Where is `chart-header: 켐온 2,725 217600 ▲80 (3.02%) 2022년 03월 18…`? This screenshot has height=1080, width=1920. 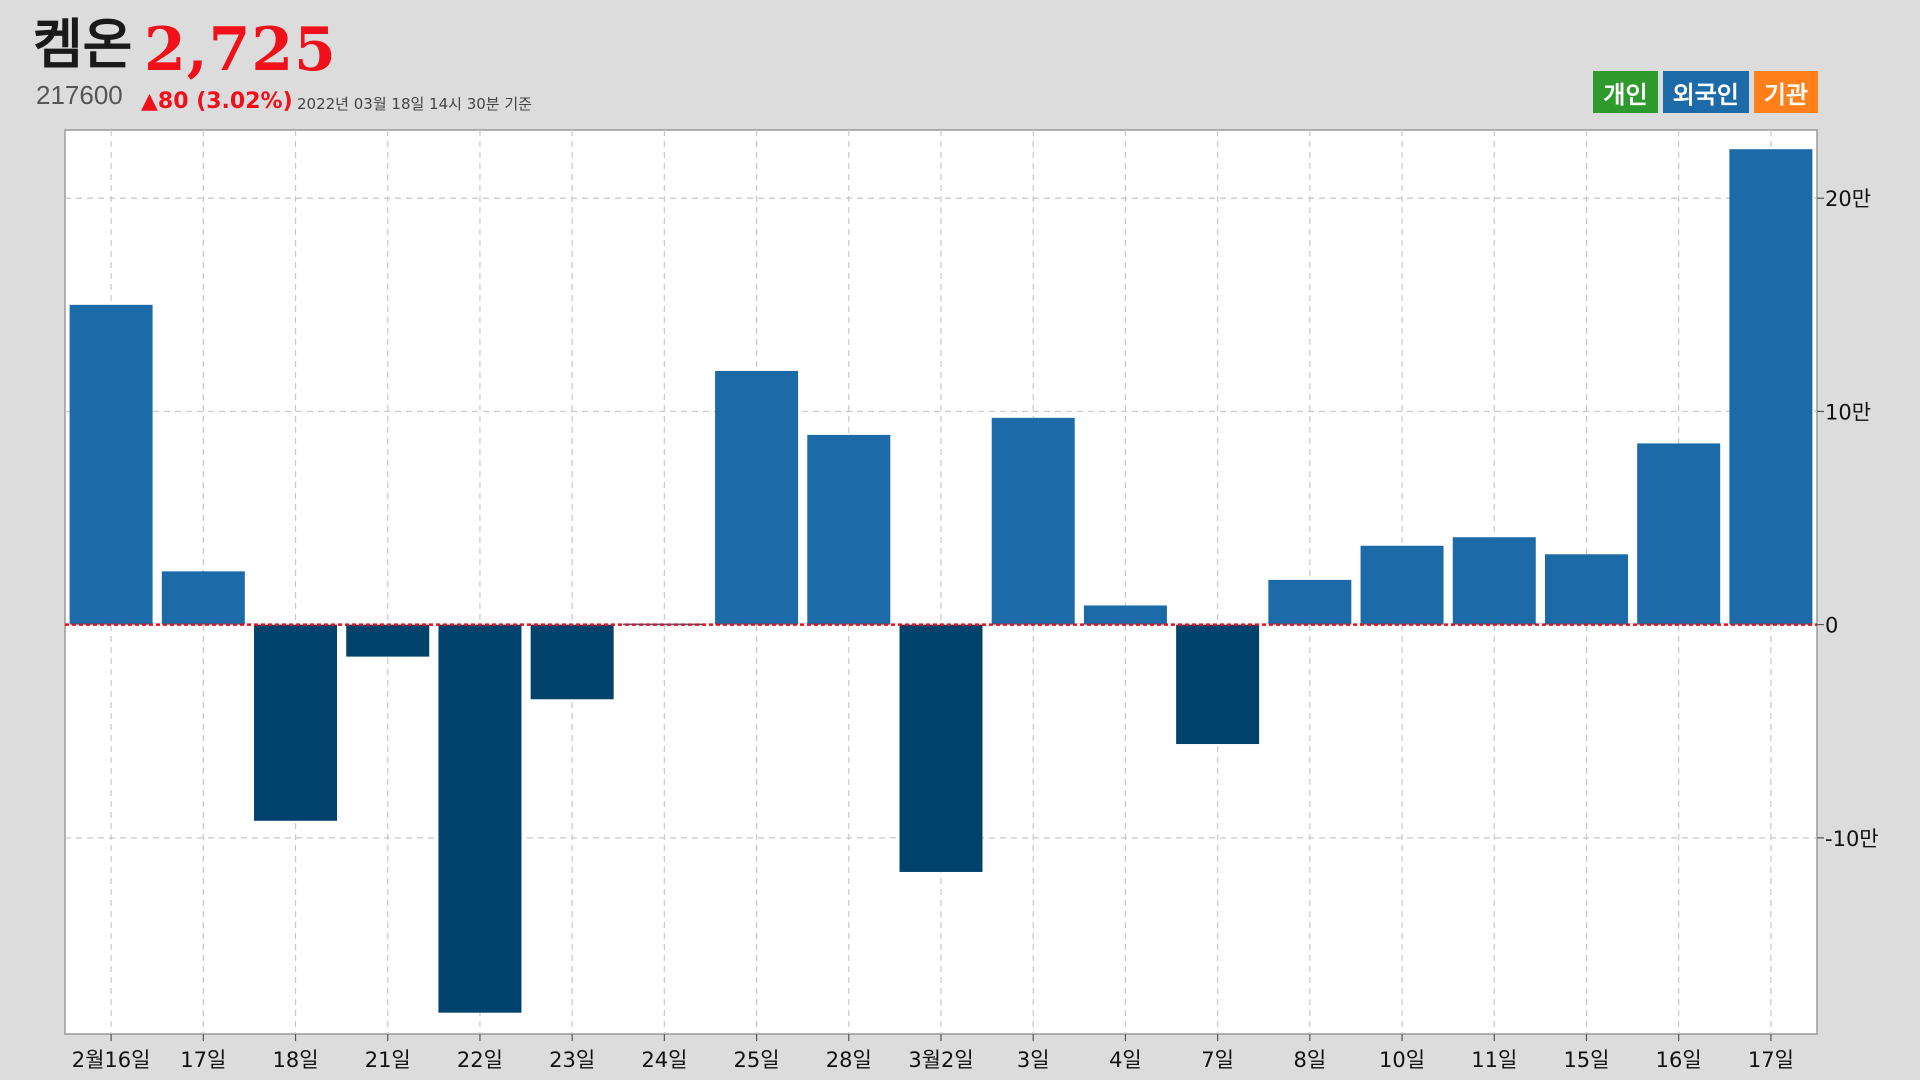
chart-header: 켐온 2,725 217600 ▲80 (3.02%) 2022년 03월 18… is located at coordinates (960, 64).